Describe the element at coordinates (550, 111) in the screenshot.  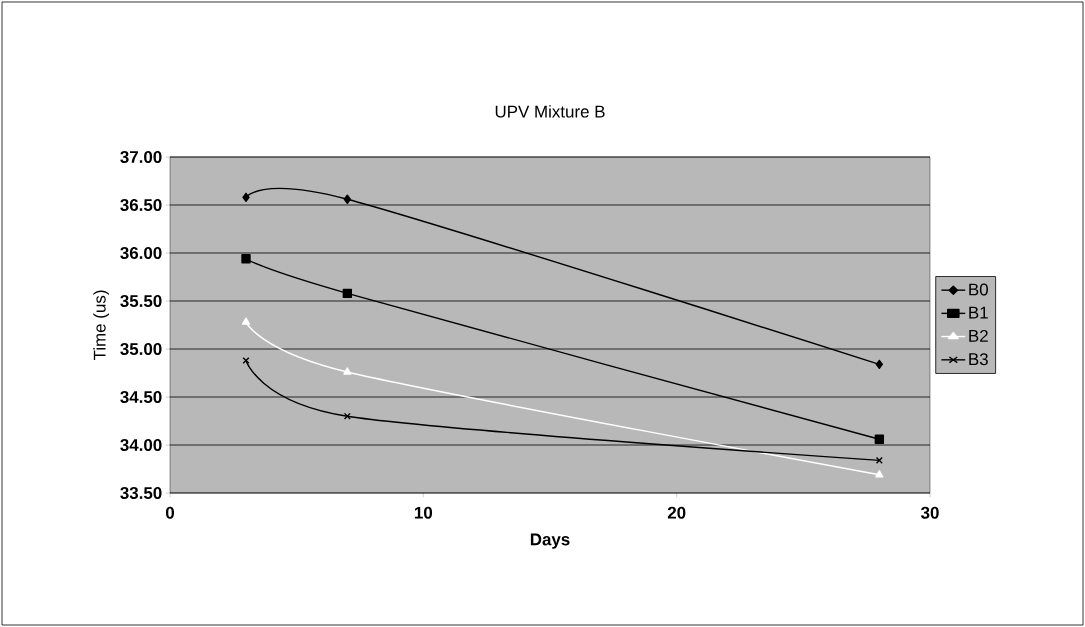
I see `chart-title: UPV Mixture B` at that location.